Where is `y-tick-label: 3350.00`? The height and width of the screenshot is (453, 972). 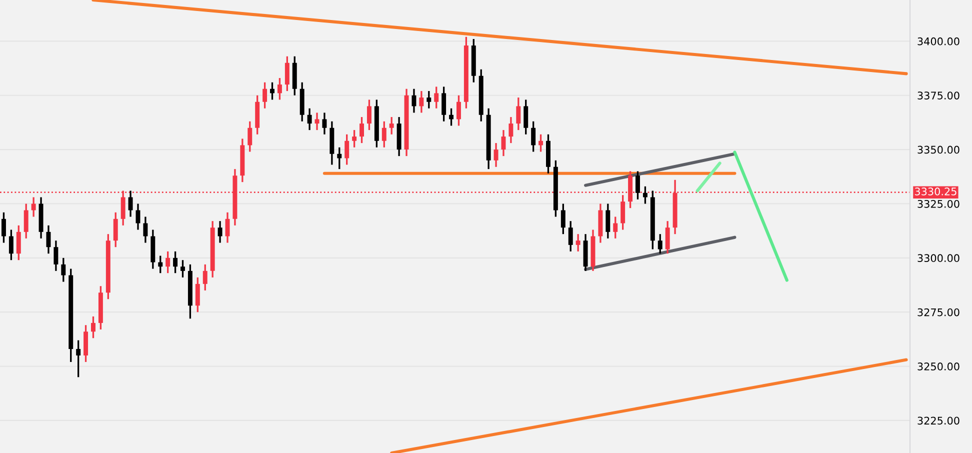
y-tick-label: 3350.00 is located at coordinates (939, 150).